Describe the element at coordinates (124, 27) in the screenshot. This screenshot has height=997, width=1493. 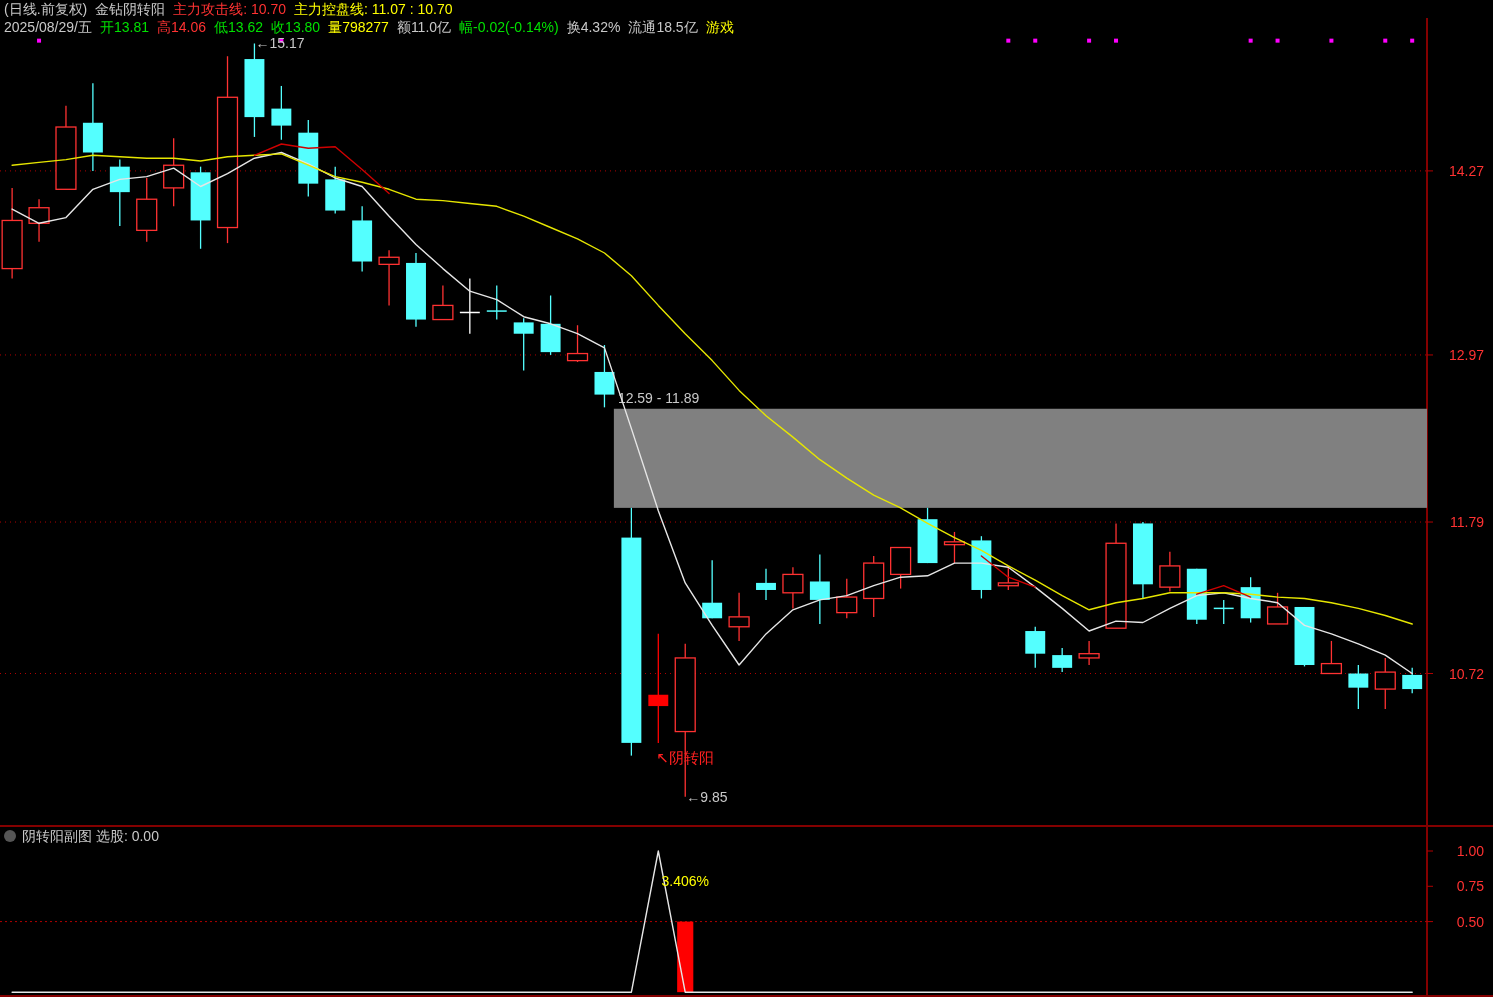
I see `annotation: 开13.81` at that location.